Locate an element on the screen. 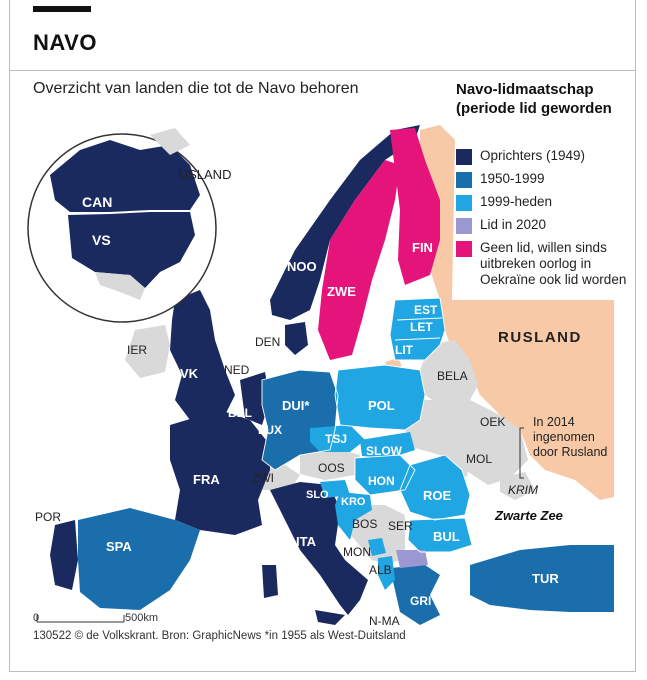  italy-region is located at coordinates (319, 548).